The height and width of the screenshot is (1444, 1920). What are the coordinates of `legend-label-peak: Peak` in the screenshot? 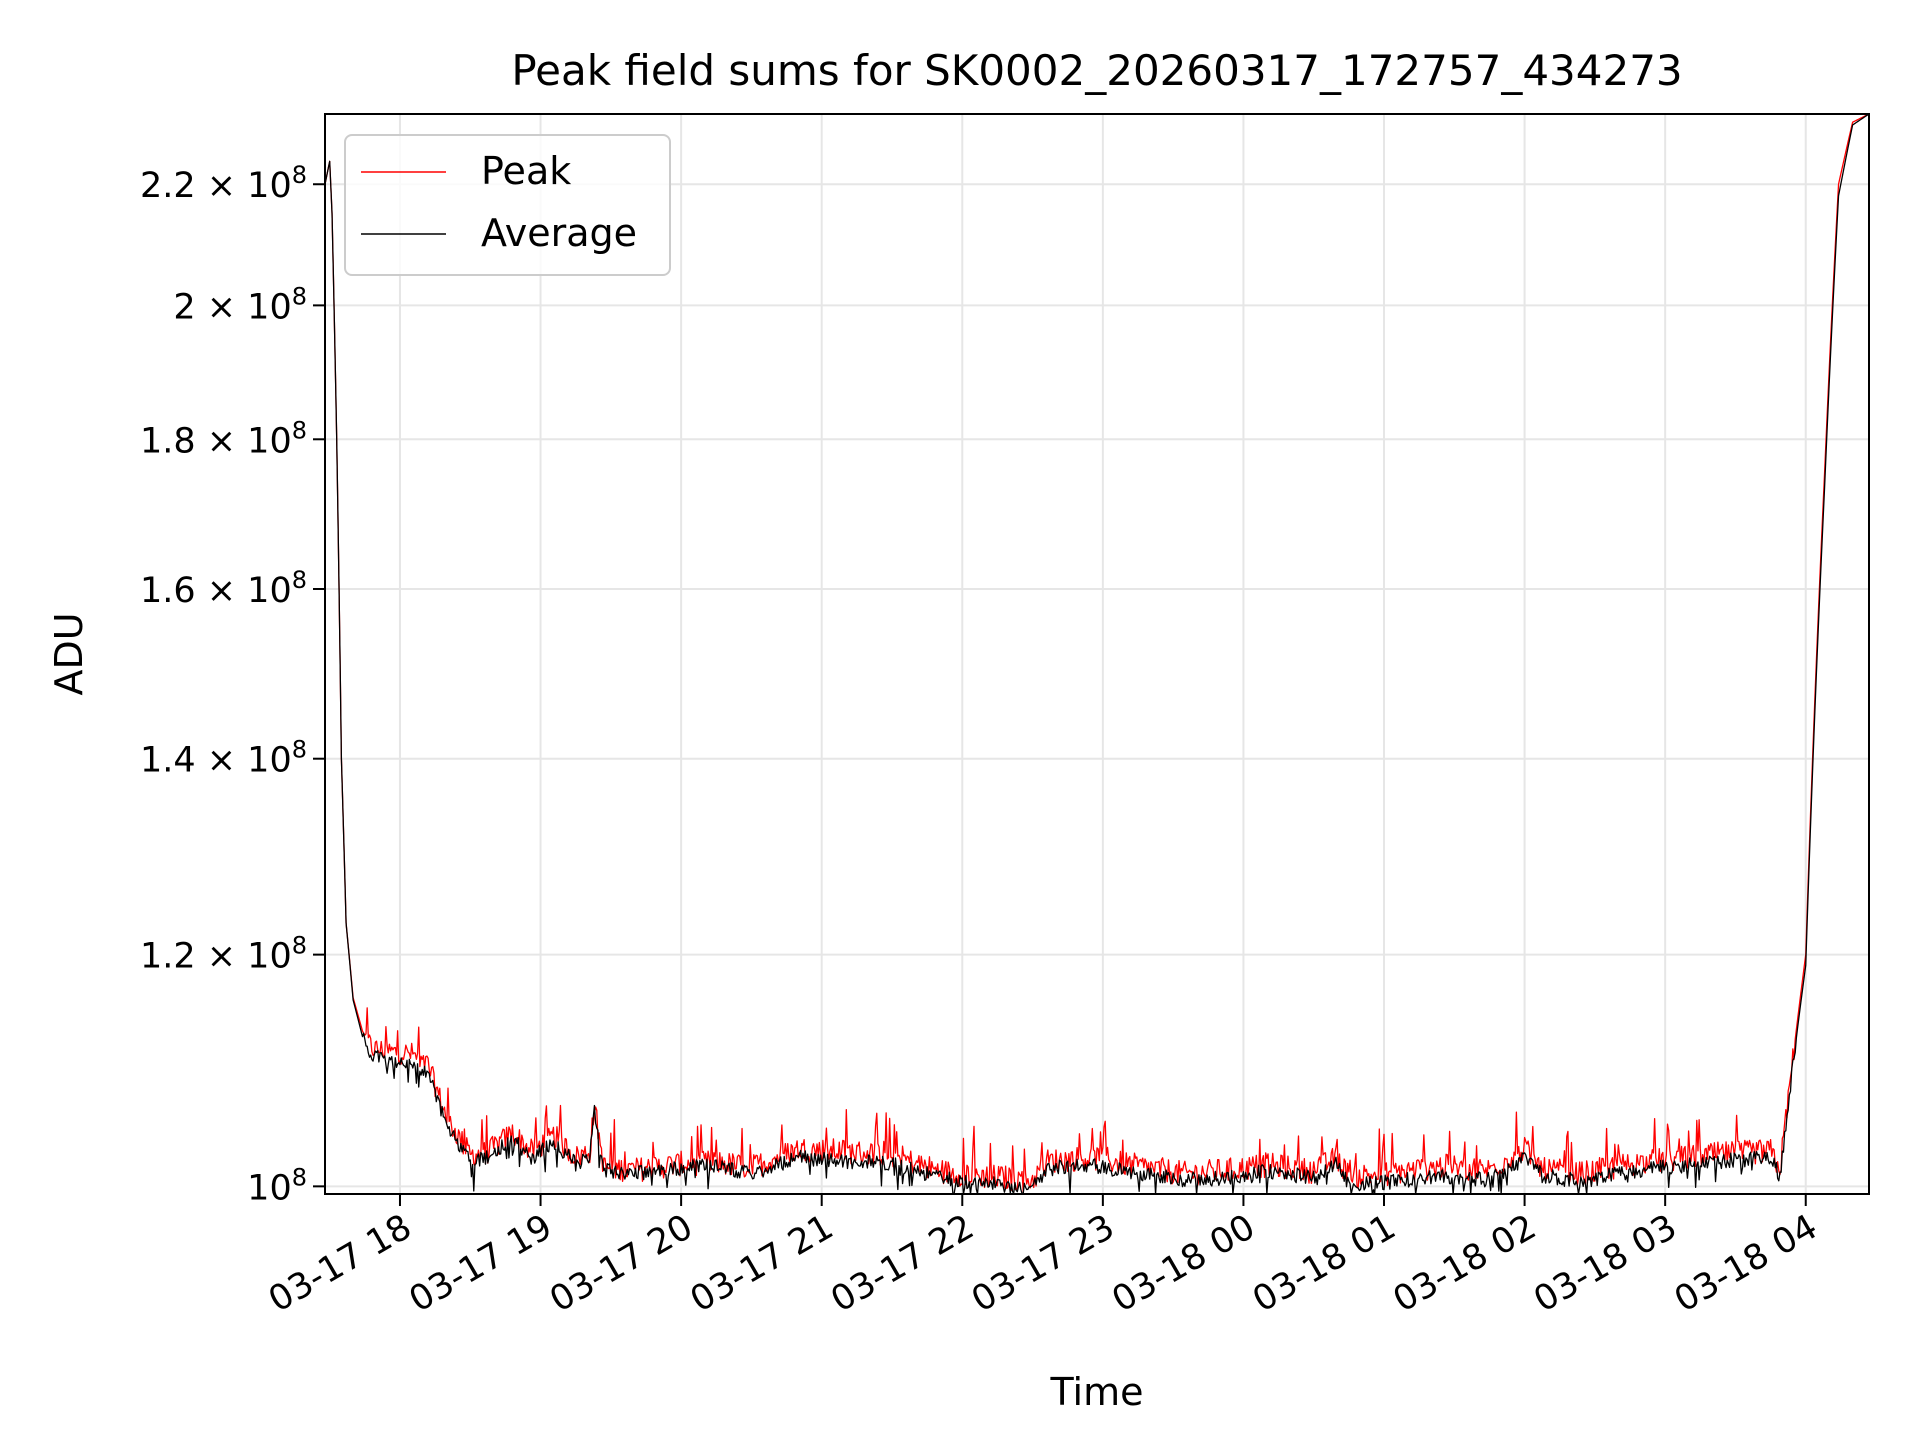 It's located at (526, 171).